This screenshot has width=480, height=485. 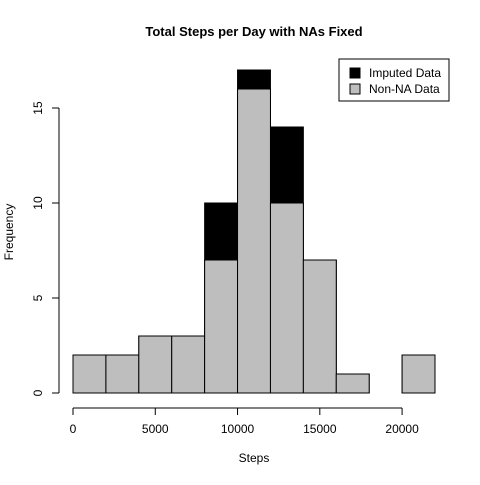 I want to click on y-tick-label-5: 5, so click(x=38, y=297).